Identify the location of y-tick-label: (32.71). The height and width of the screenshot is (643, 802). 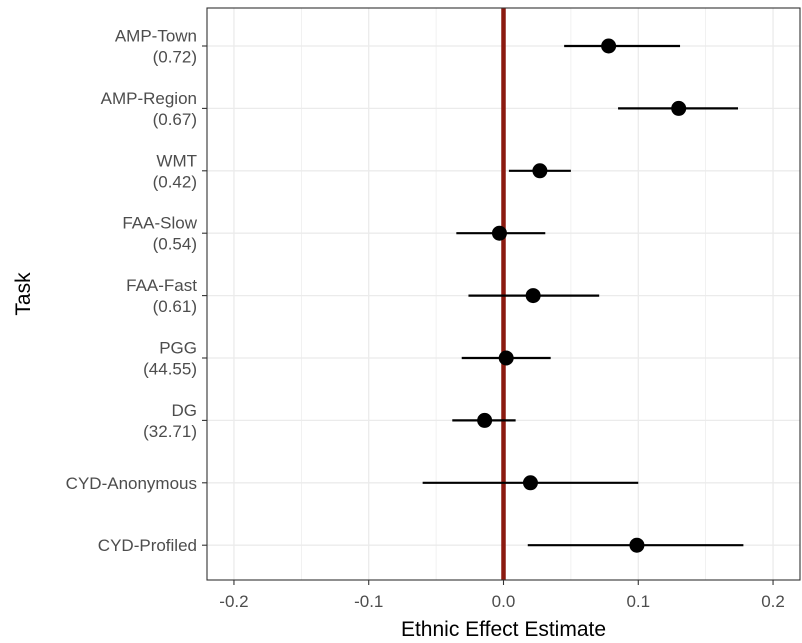
(170, 431).